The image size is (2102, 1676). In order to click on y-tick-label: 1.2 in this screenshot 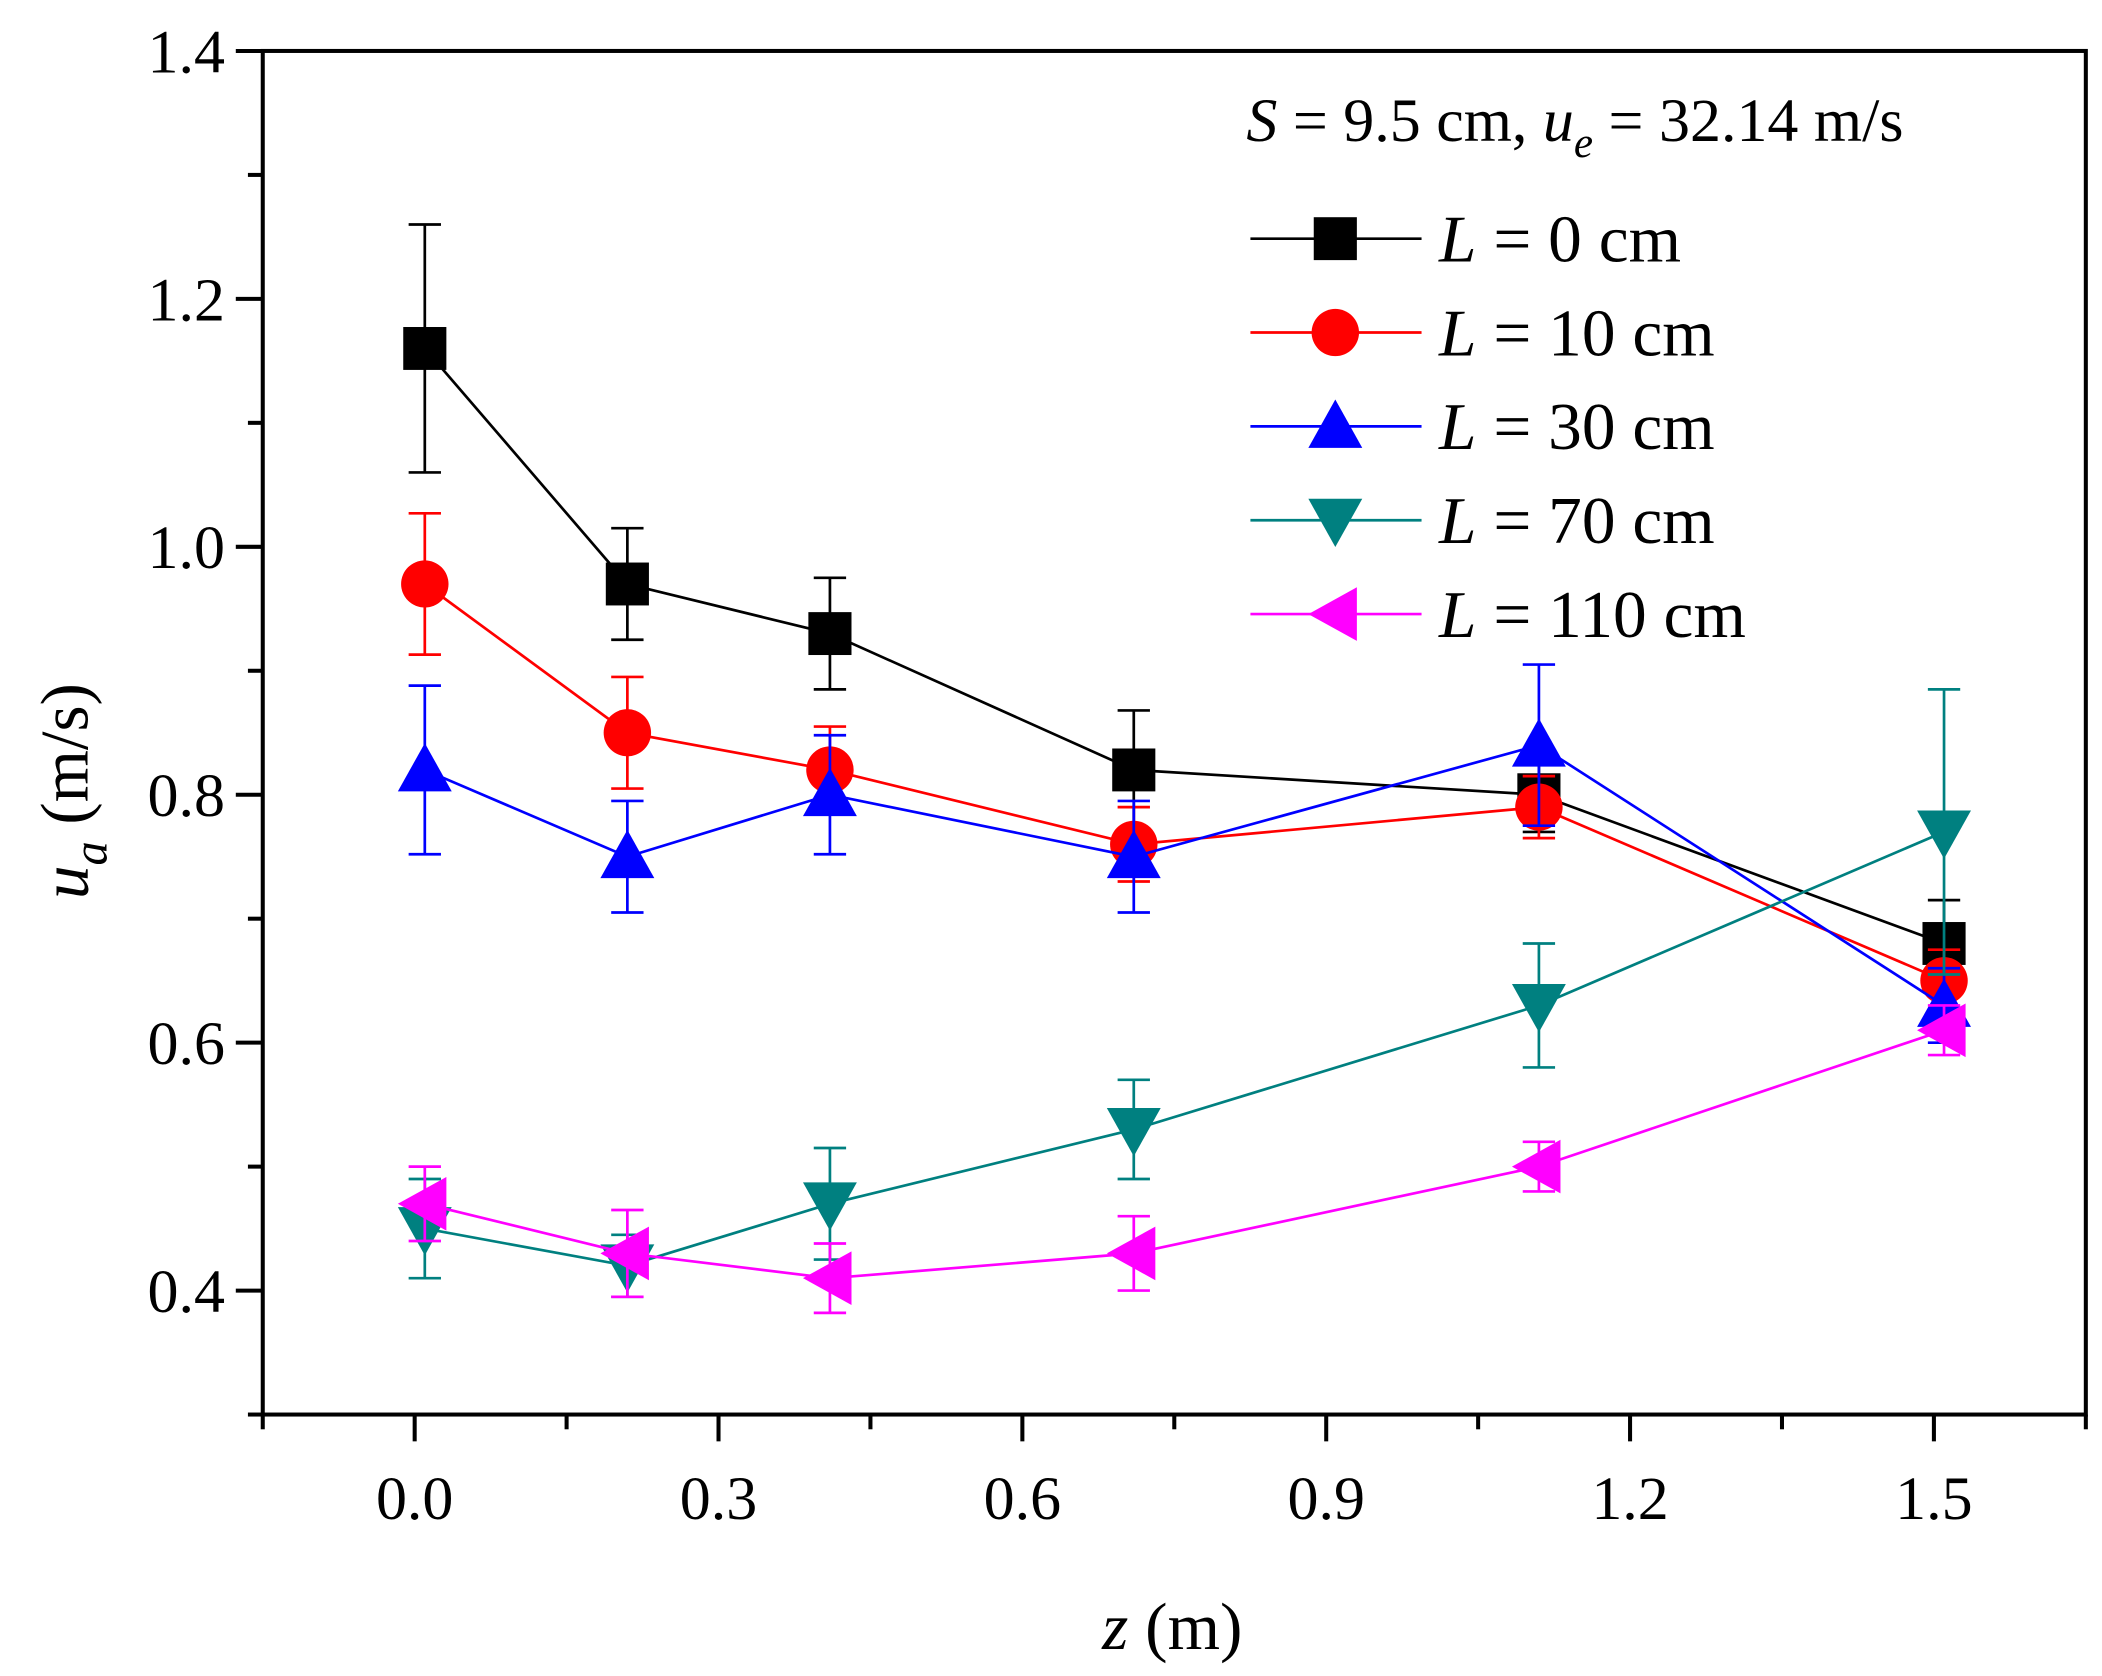, I will do `click(186, 300)`.